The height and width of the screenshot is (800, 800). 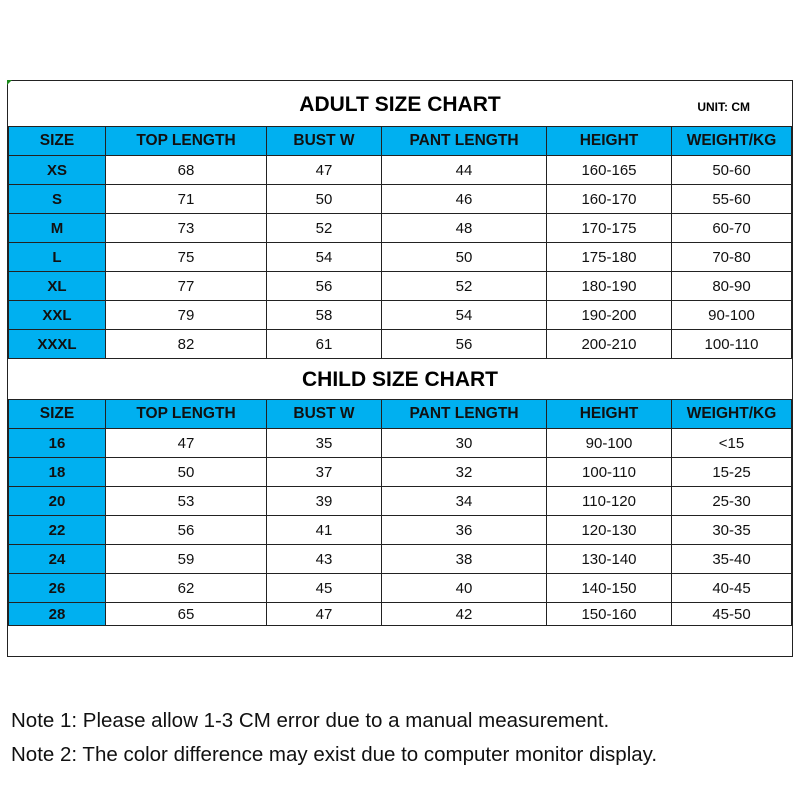 I want to click on table-cell: 30-35, so click(x=731, y=530).